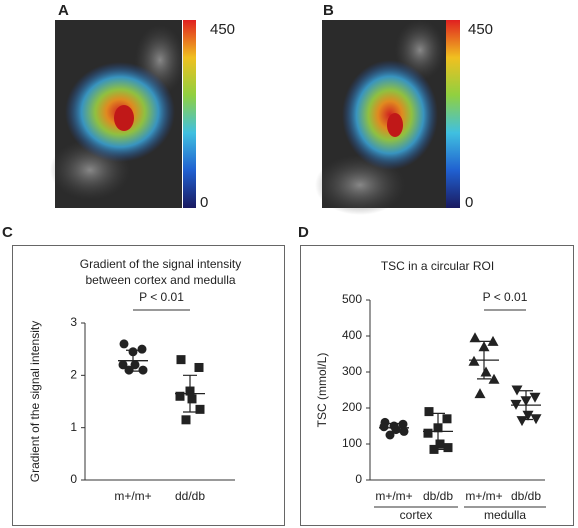 This screenshot has width=578, height=528. What do you see at coordinates (322, 390) in the screenshot?
I see `y-axis-label: TSC (mmol/L)` at bounding box center [322, 390].